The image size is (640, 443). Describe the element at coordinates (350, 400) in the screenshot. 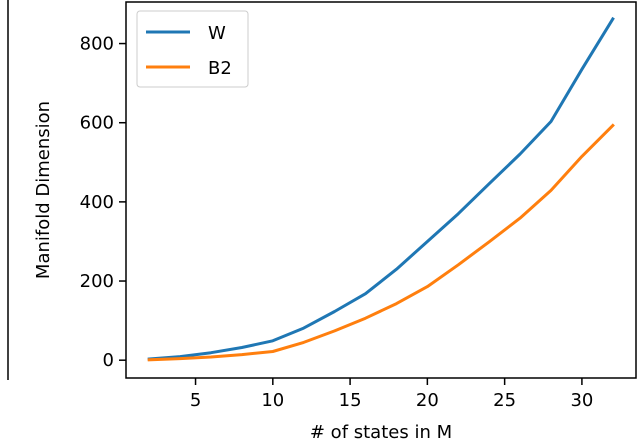

I see `x-tick-label: 15` at that location.